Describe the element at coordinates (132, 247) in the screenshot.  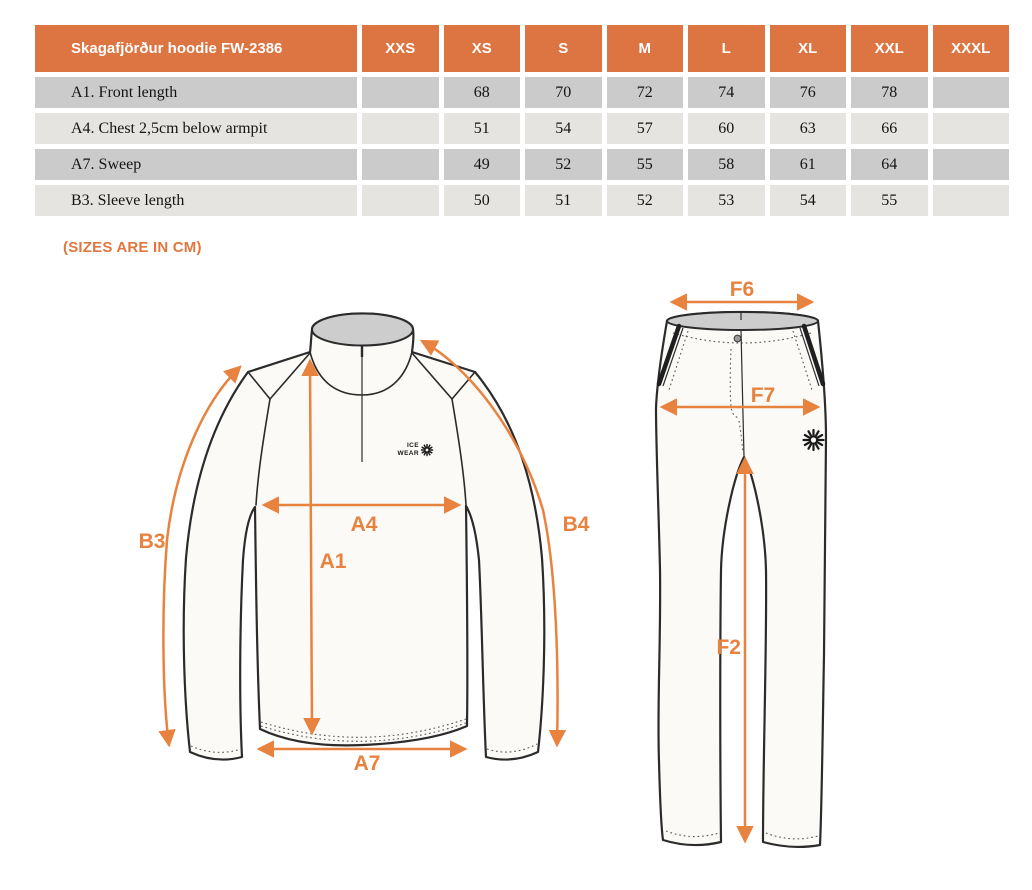
I see `sizes-unit-note: (SIZES ARE IN CM)` at that location.